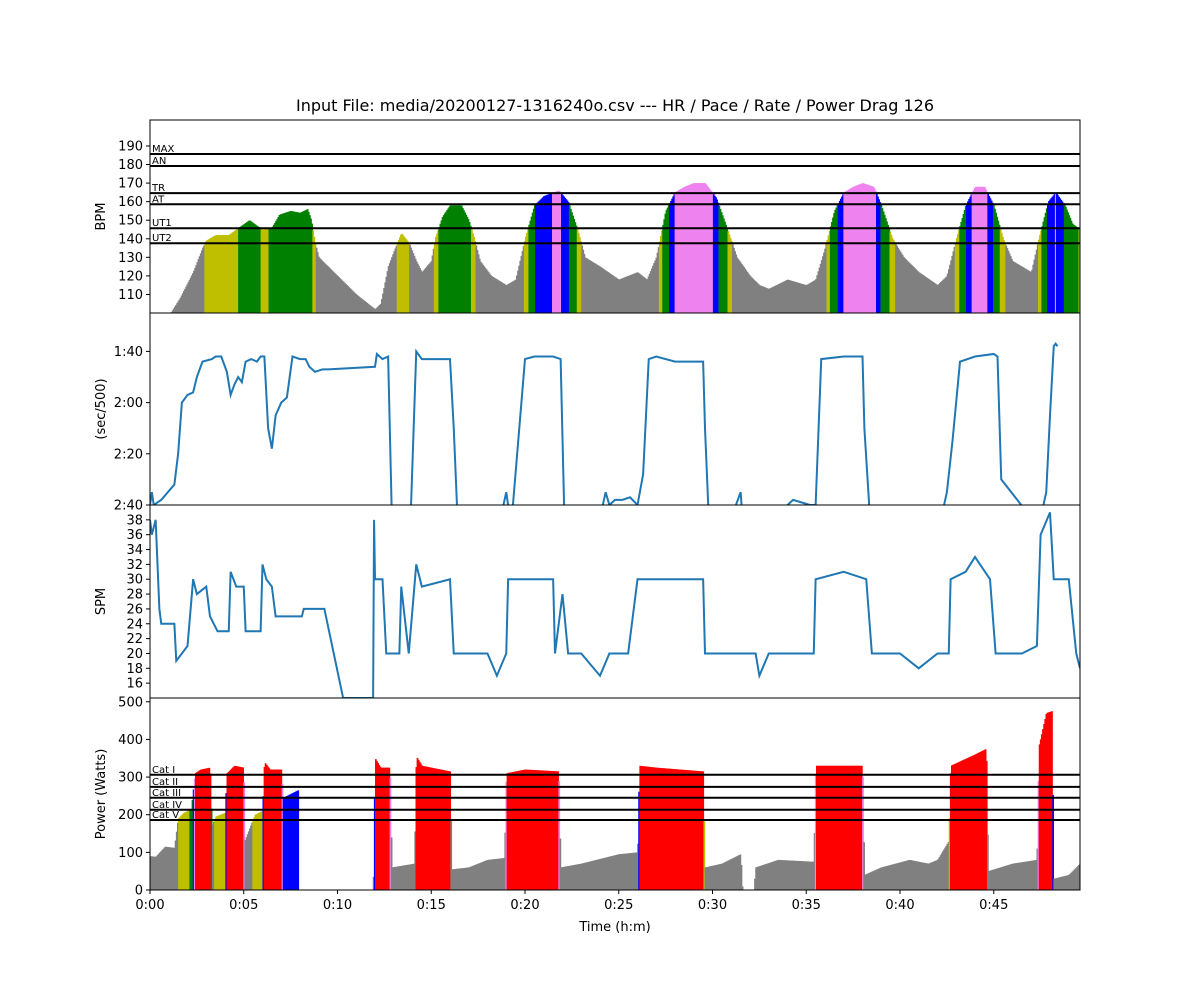  I want to click on x-tick-label: 0:05, so click(243, 905).